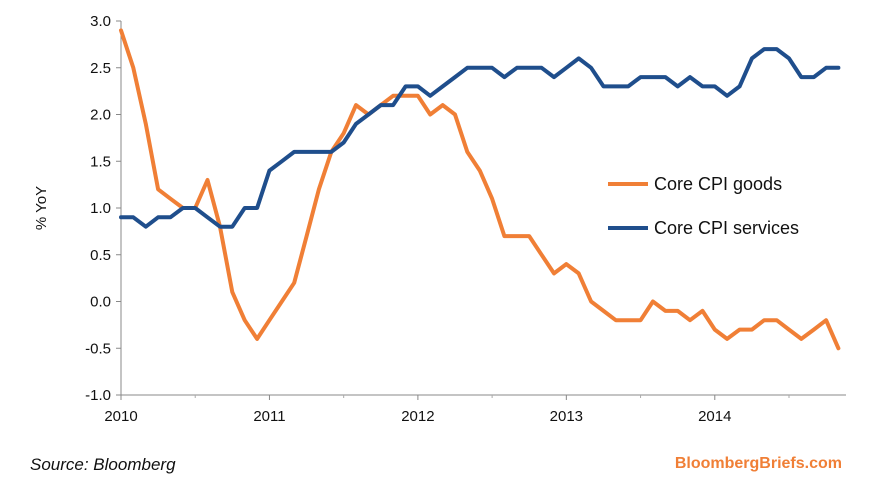  Describe the element at coordinates (120, 416) in the screenshot. I see `x-tick-label: 2010` at that location.